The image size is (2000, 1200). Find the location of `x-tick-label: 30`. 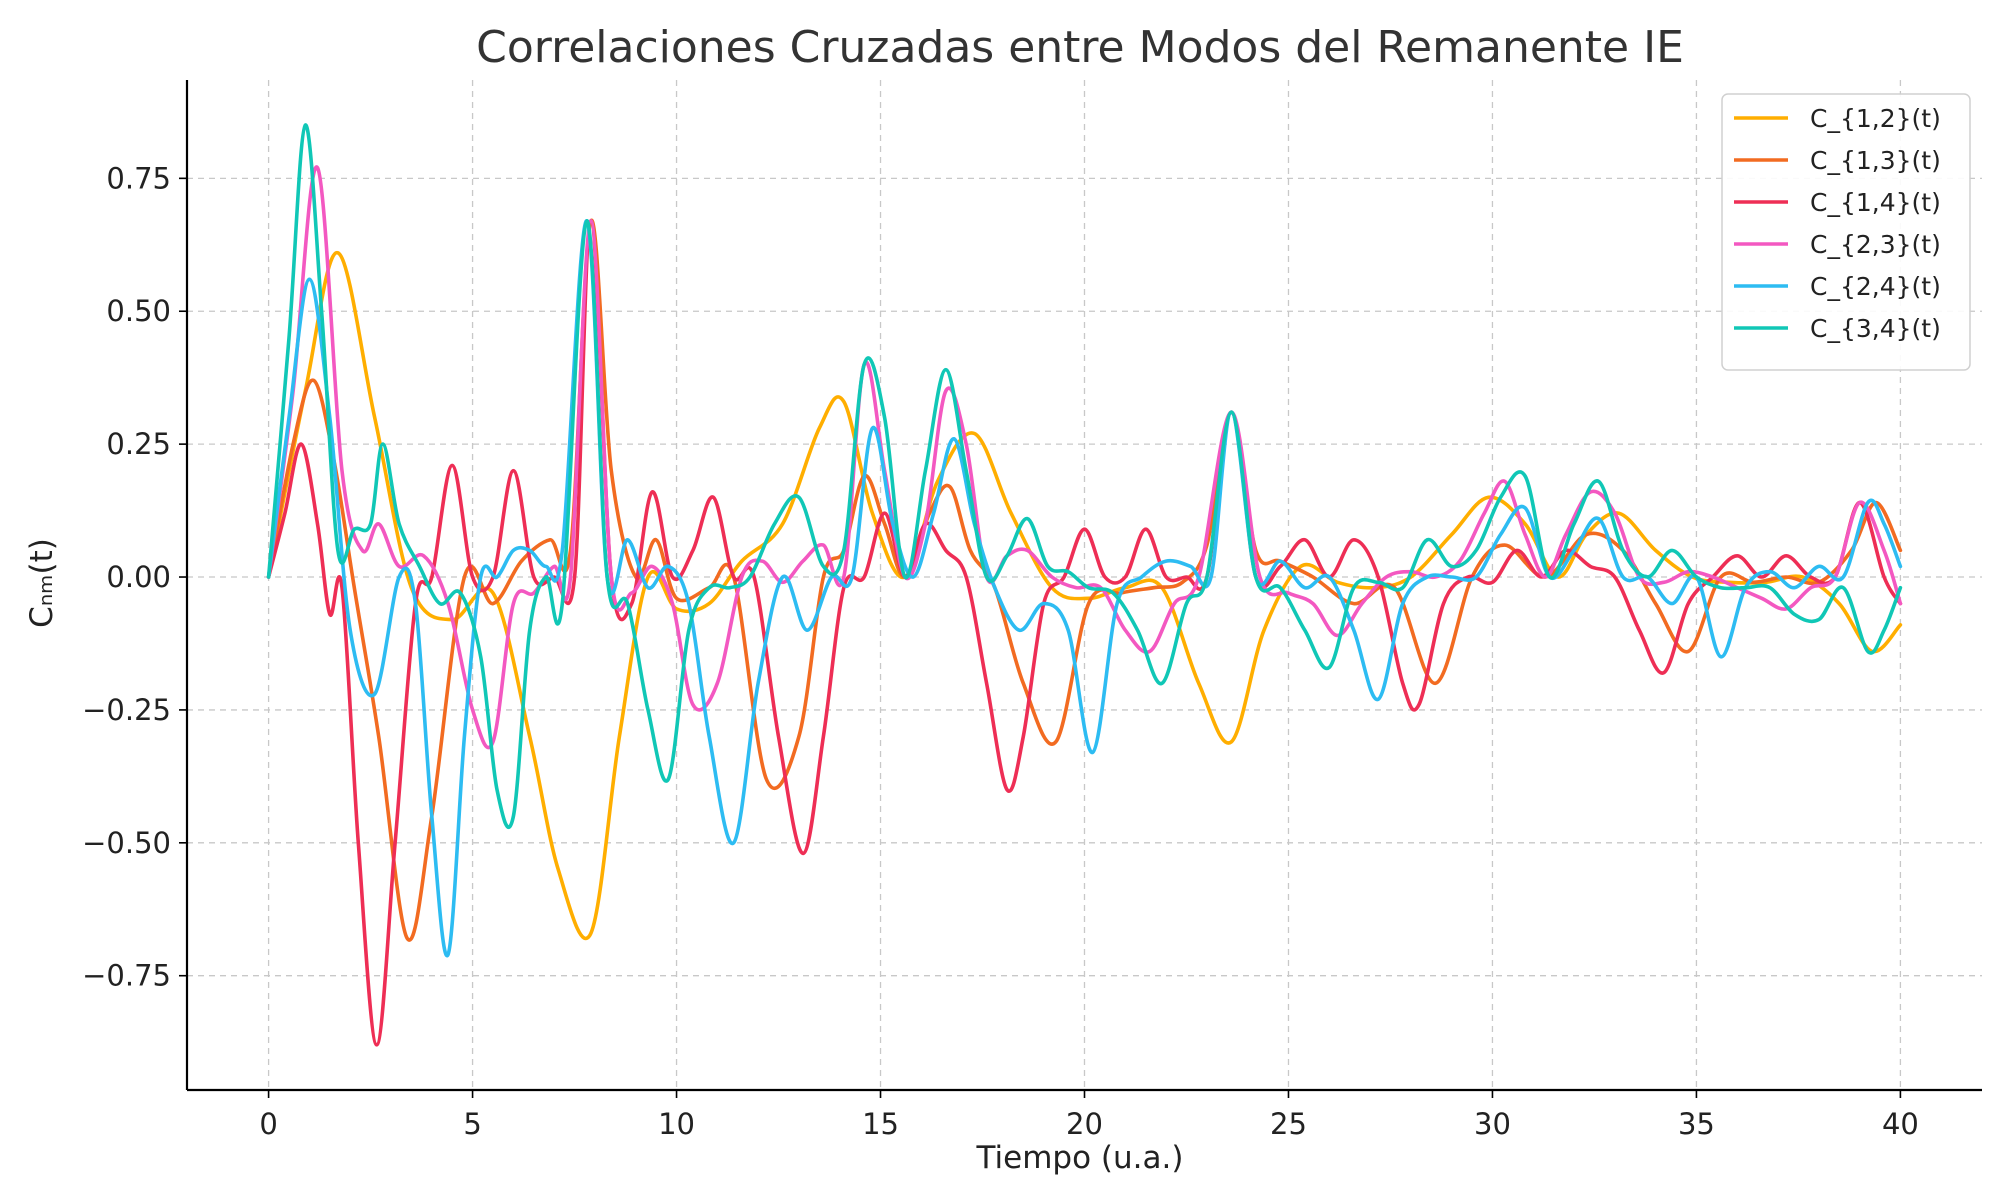

x-tick-label: 30 is located at coordinates (1492, 1124).